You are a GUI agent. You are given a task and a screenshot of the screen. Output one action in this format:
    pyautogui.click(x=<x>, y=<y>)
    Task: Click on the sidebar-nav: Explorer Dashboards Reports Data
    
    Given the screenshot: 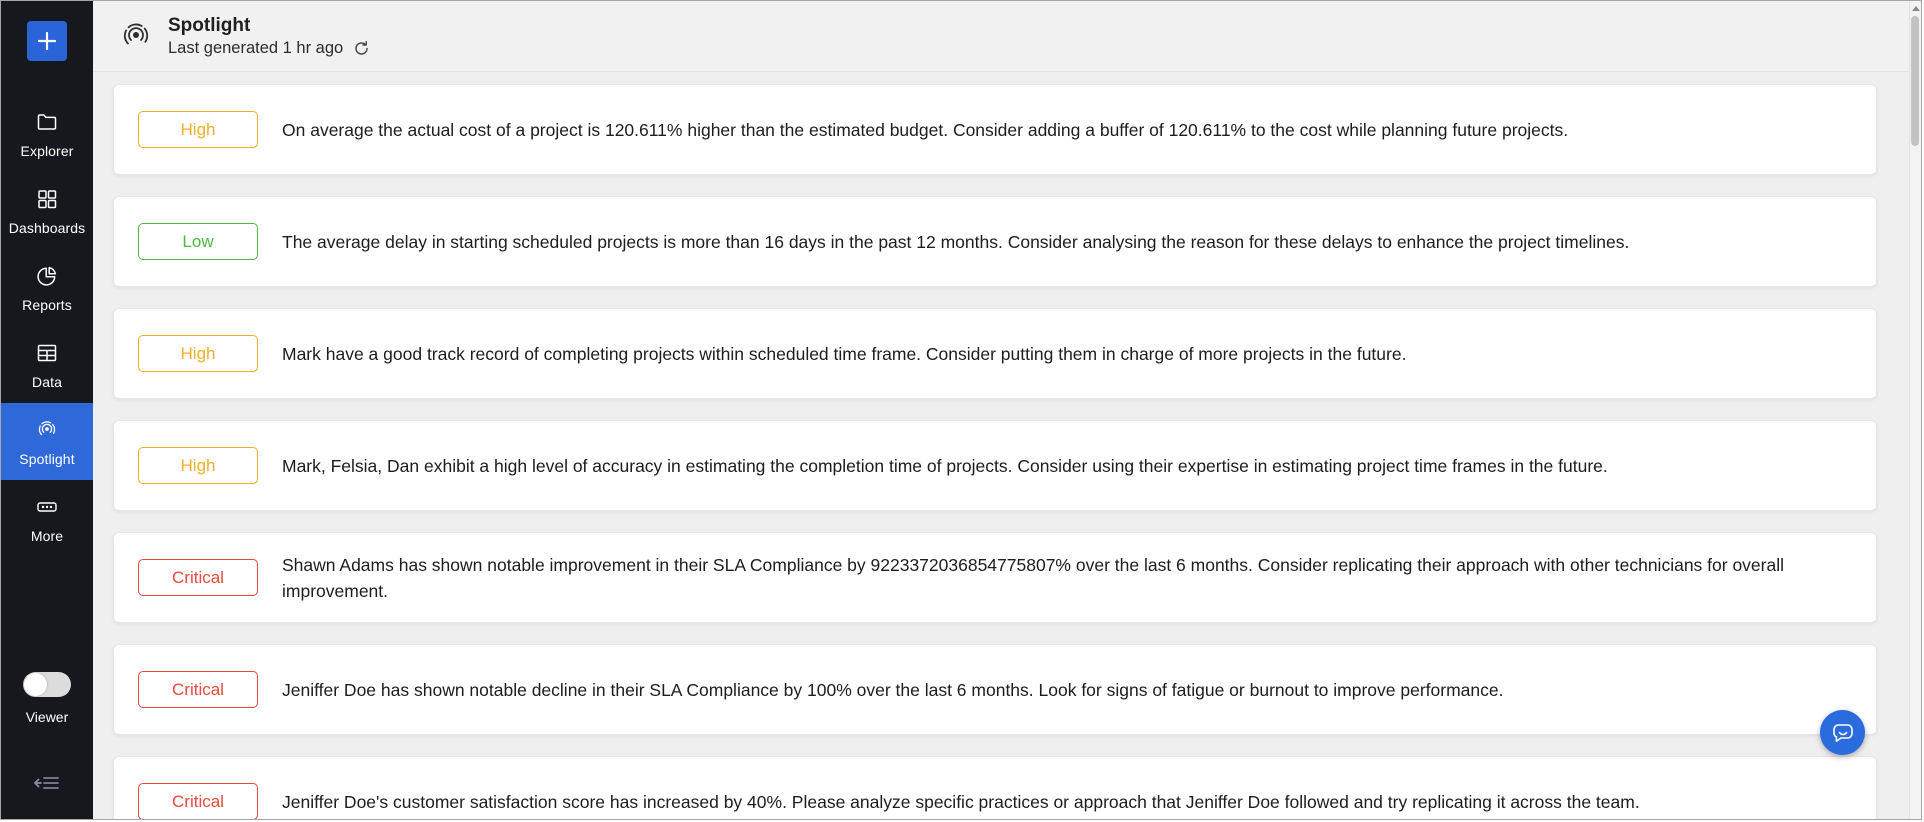 What is the action you would take?
    pyautogui.click(x=47, y=326)
    